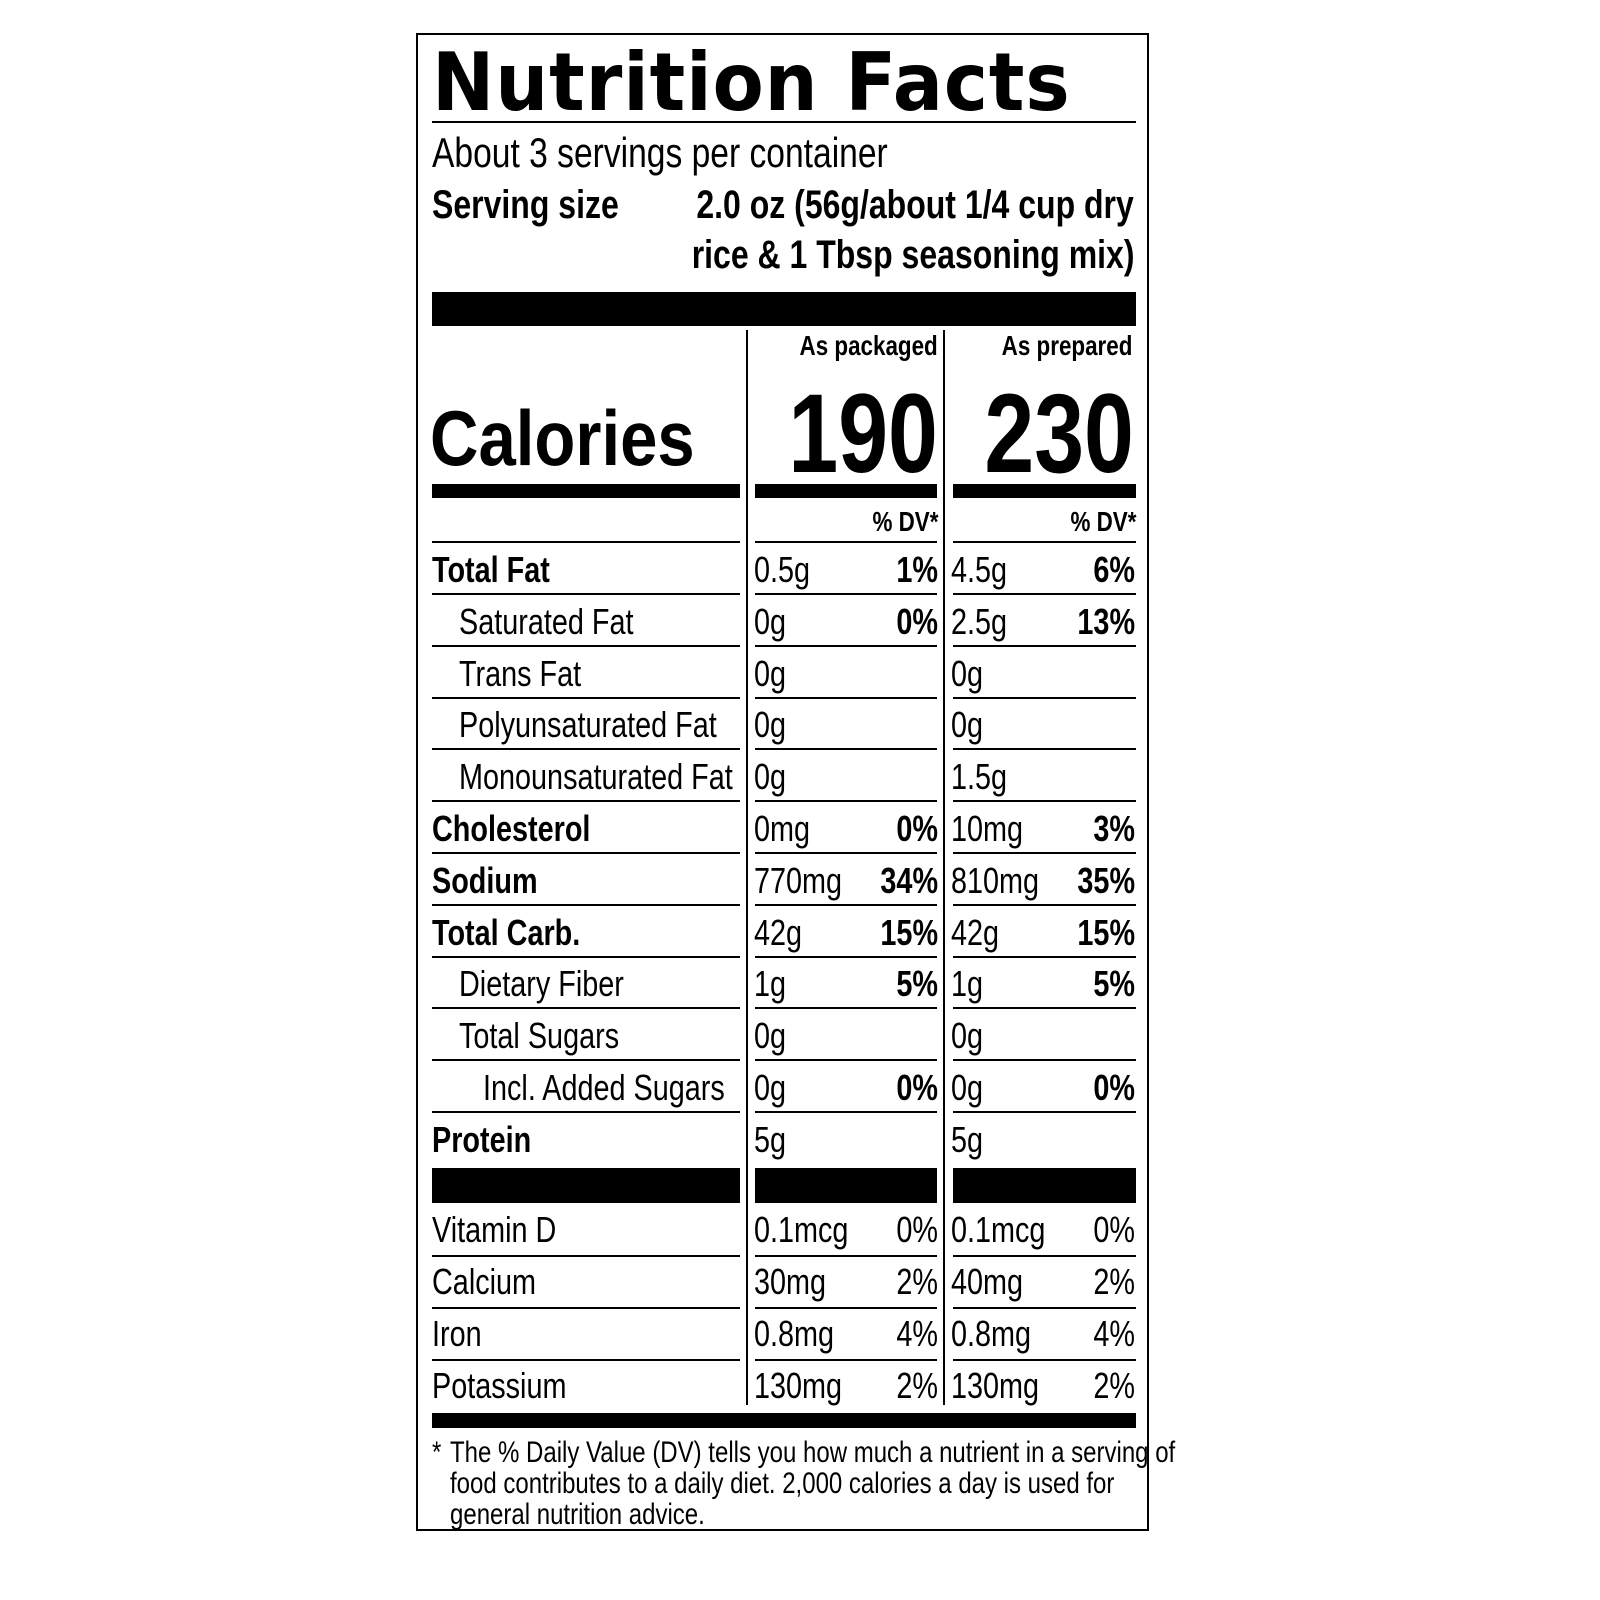  Describe the element at coordinates (944, 867) in the screenshot. I see `column-divider` at that location.